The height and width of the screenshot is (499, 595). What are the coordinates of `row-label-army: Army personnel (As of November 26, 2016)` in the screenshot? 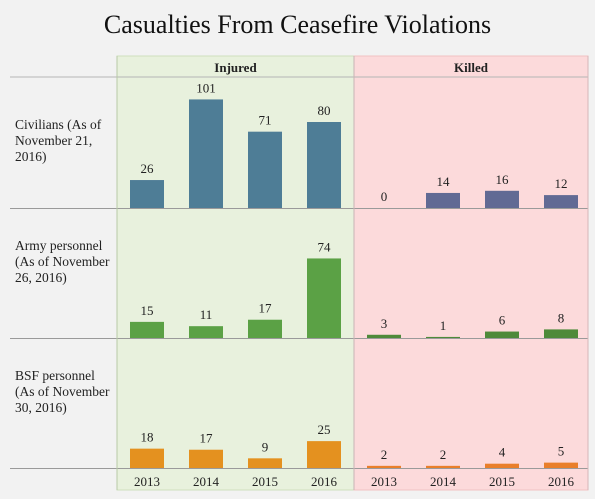 It's located at (62, 261).